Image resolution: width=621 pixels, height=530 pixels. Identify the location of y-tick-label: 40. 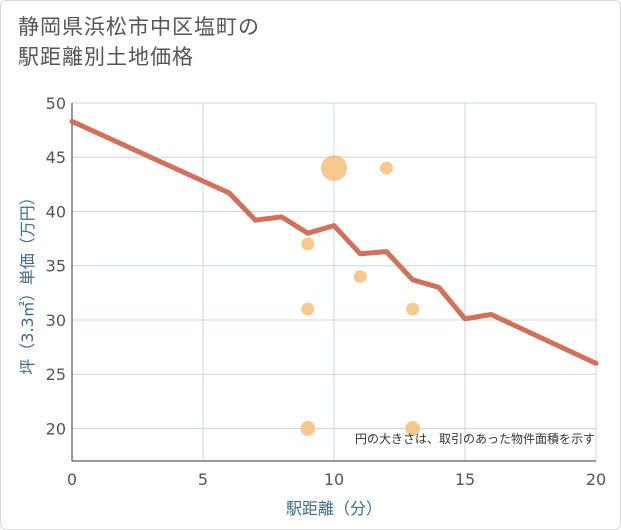
(56, 211).